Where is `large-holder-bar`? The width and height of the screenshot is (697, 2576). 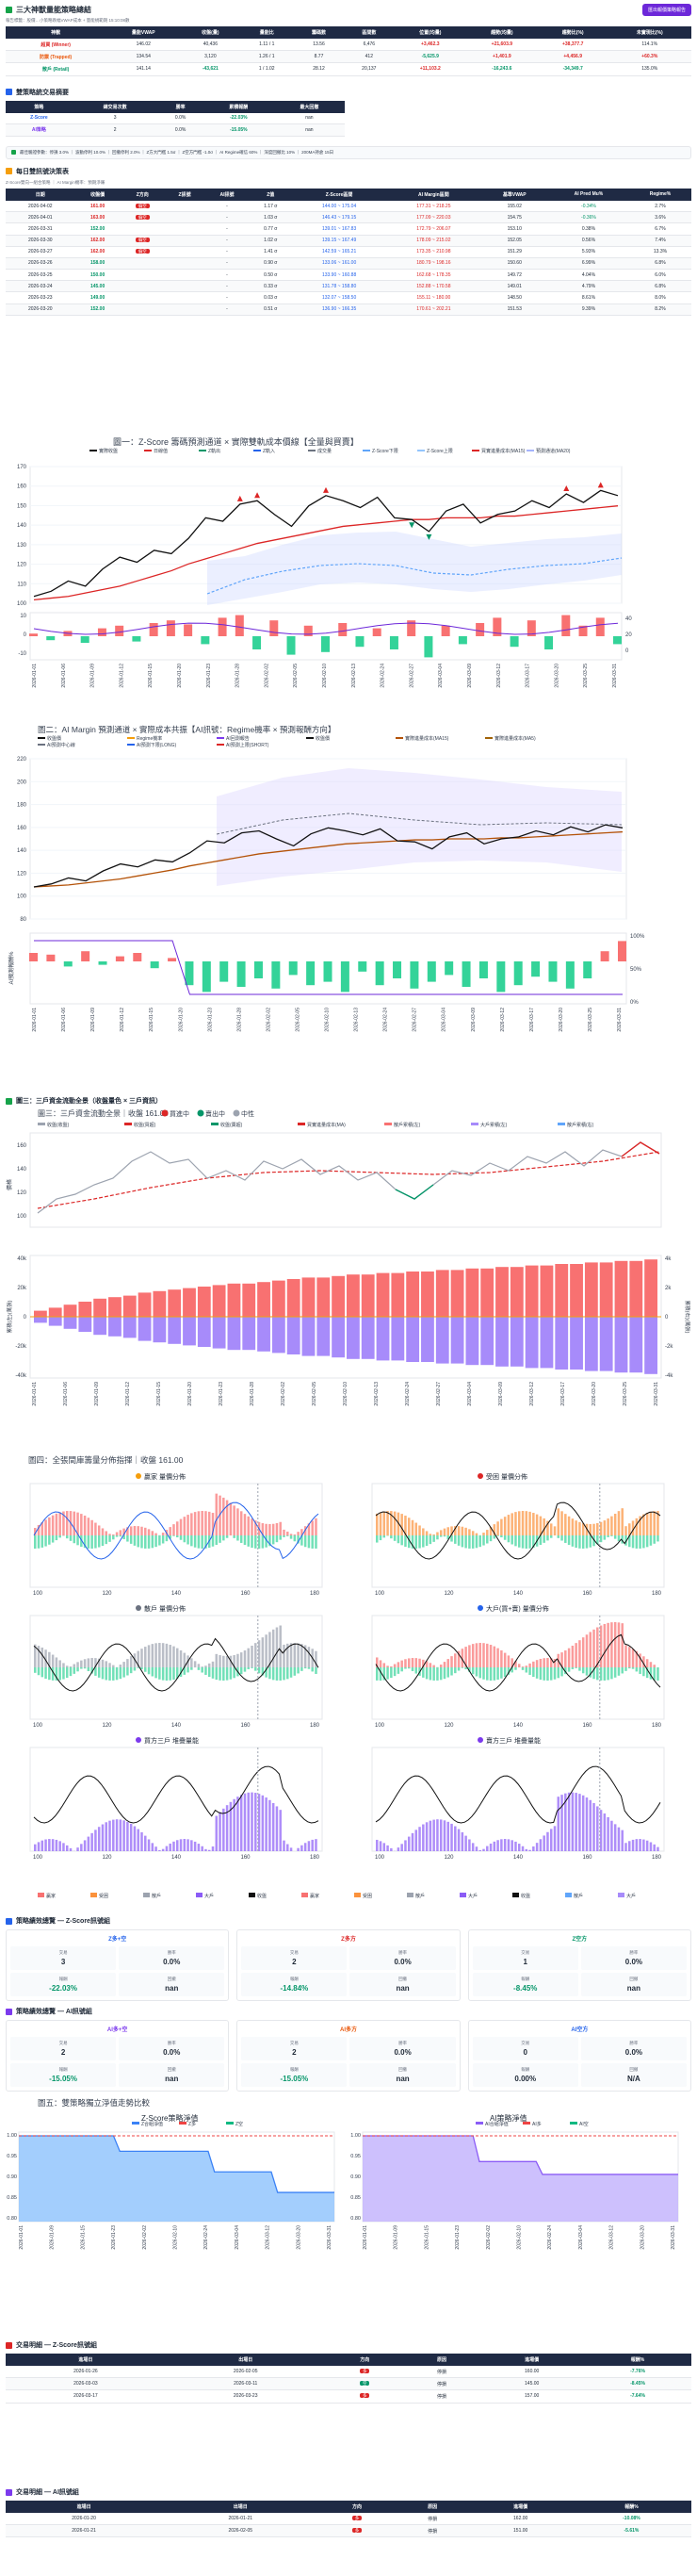 large-holder-bar is located at coordinates (263, 1334).